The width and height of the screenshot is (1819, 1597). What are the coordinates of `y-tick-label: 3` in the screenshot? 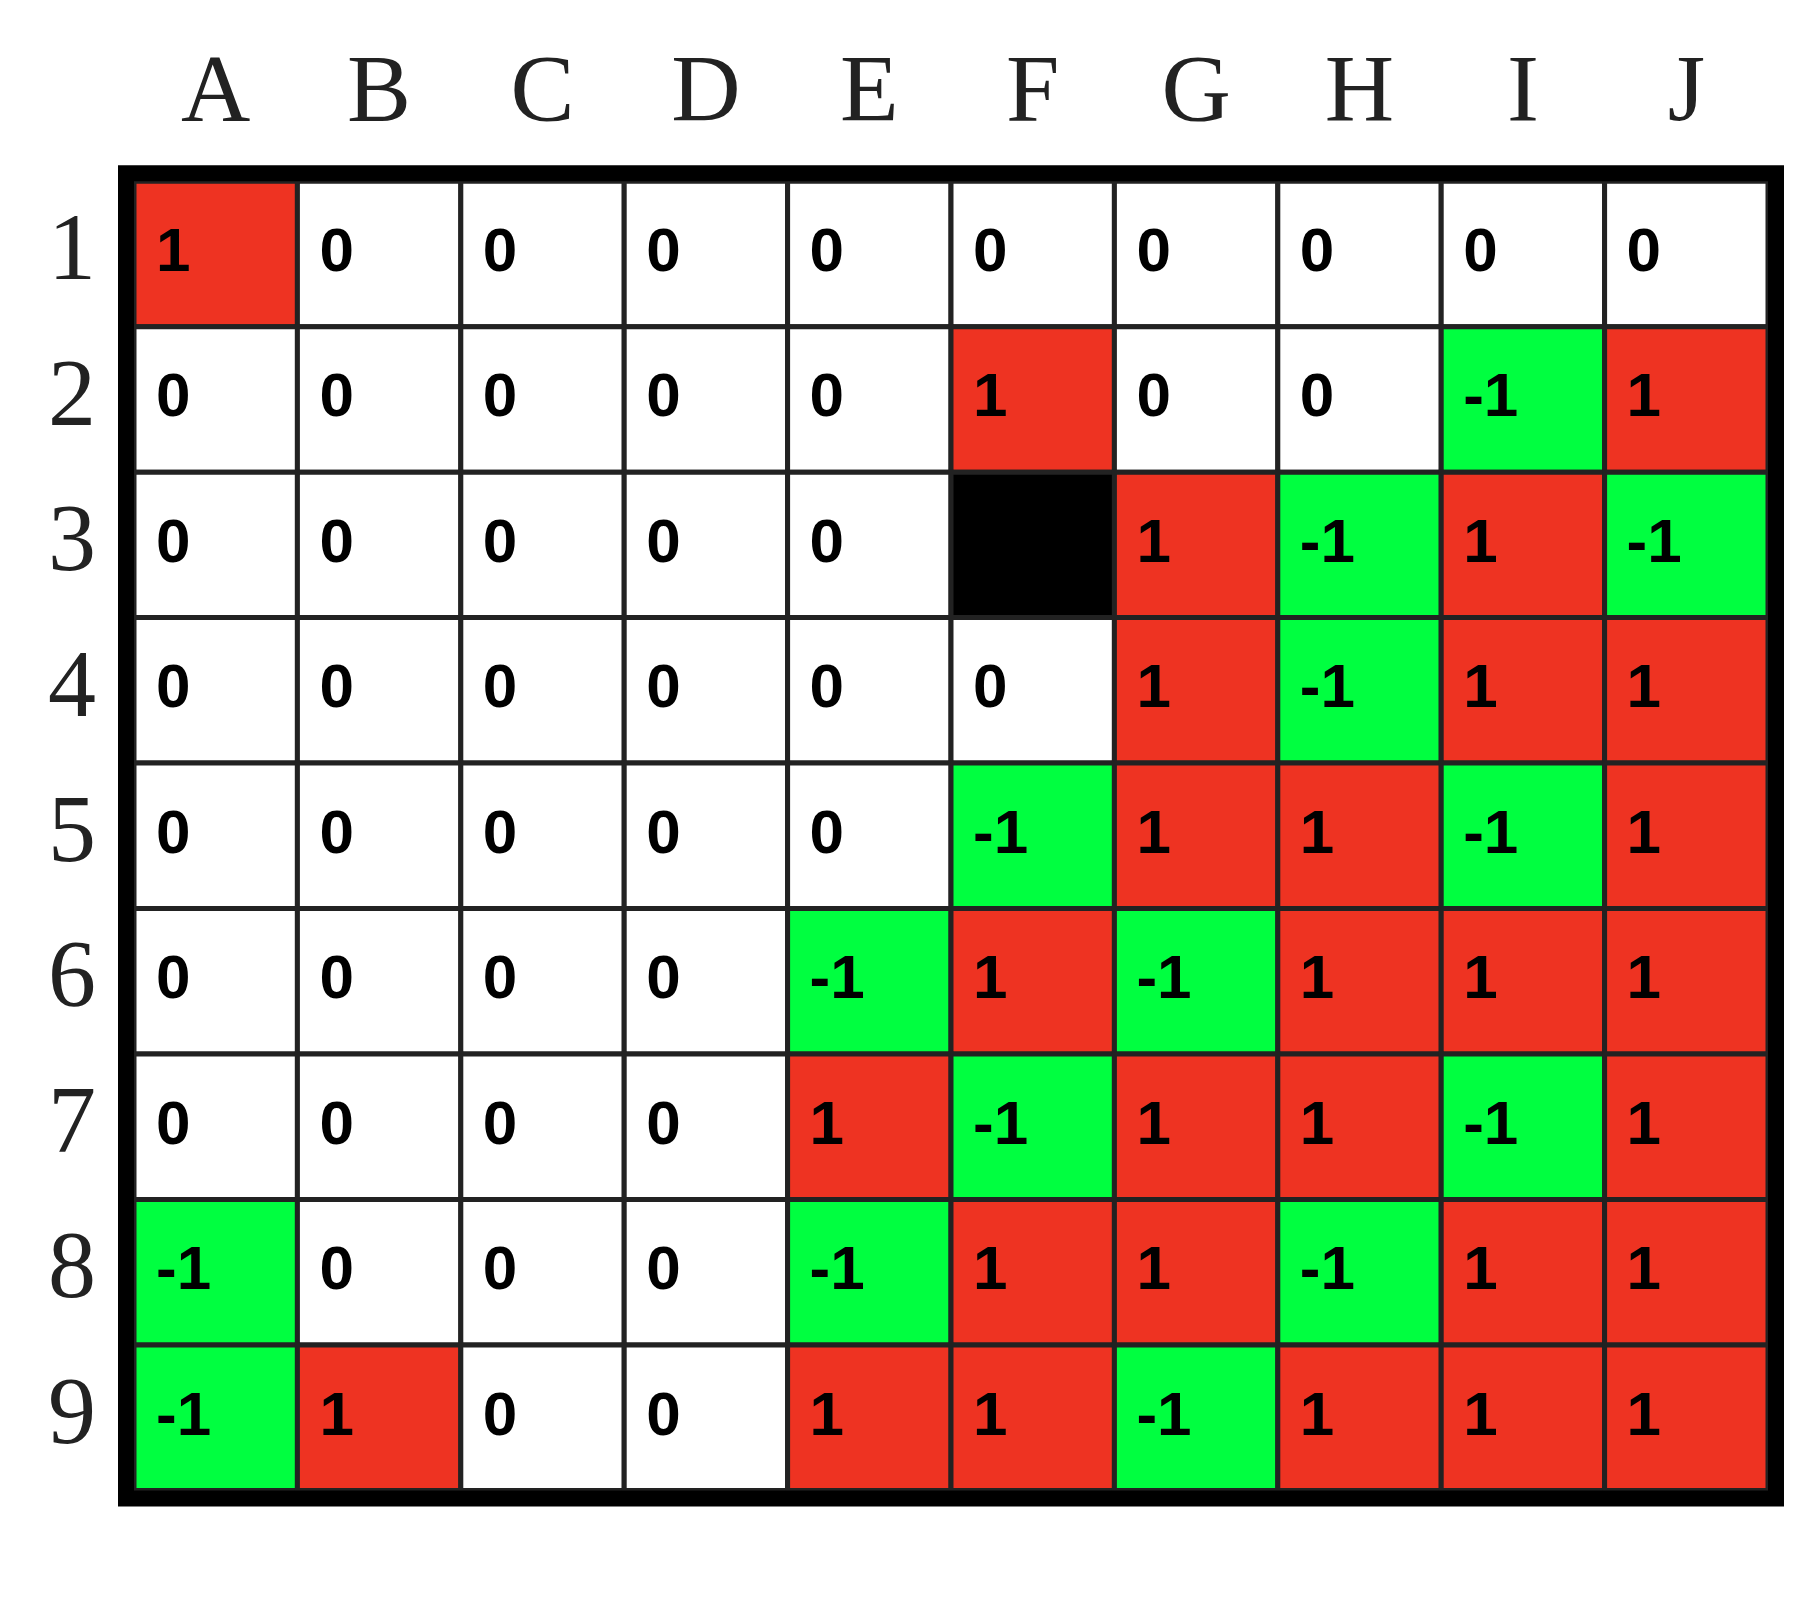 It's located at (72, 538).